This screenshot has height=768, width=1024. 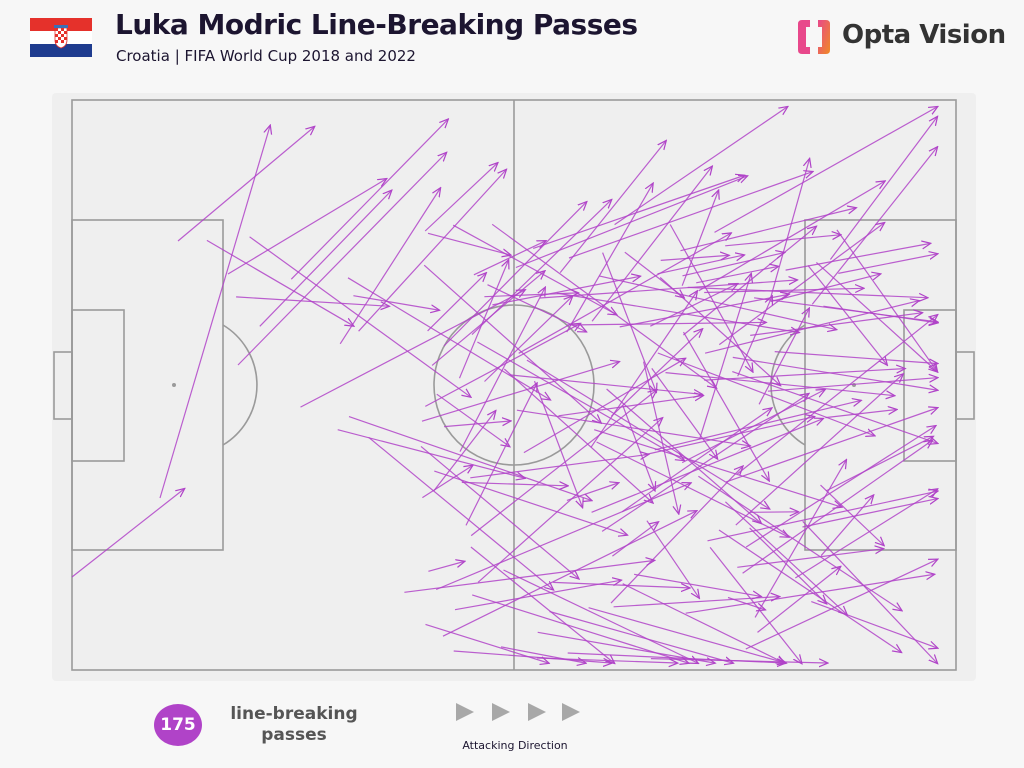 What do you see at coordinates (814, 37) in the screenshot?
I see `opta-logo-icon` at bounding box center [814, 37].